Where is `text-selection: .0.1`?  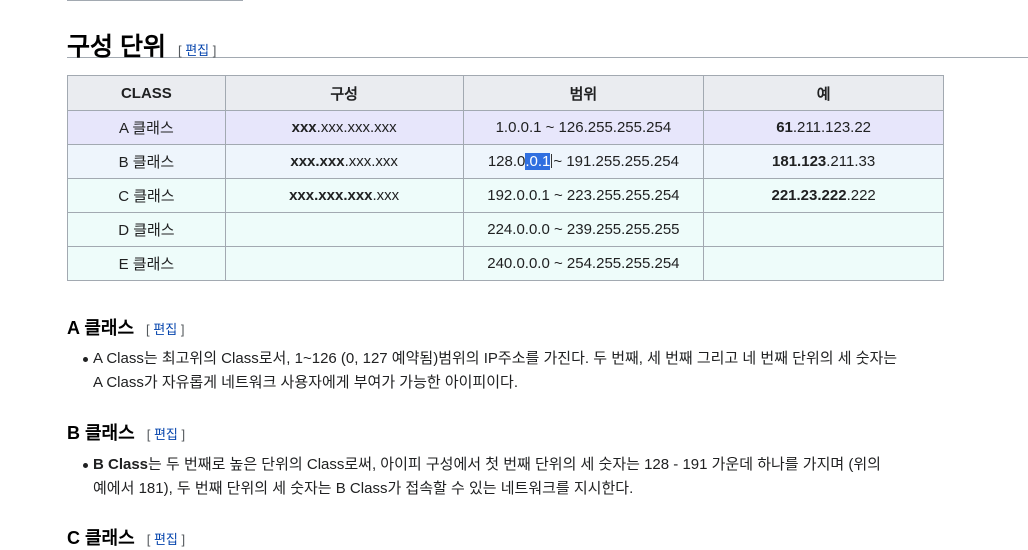 text-selection: .0.1 is located at coordinates (538, 161).